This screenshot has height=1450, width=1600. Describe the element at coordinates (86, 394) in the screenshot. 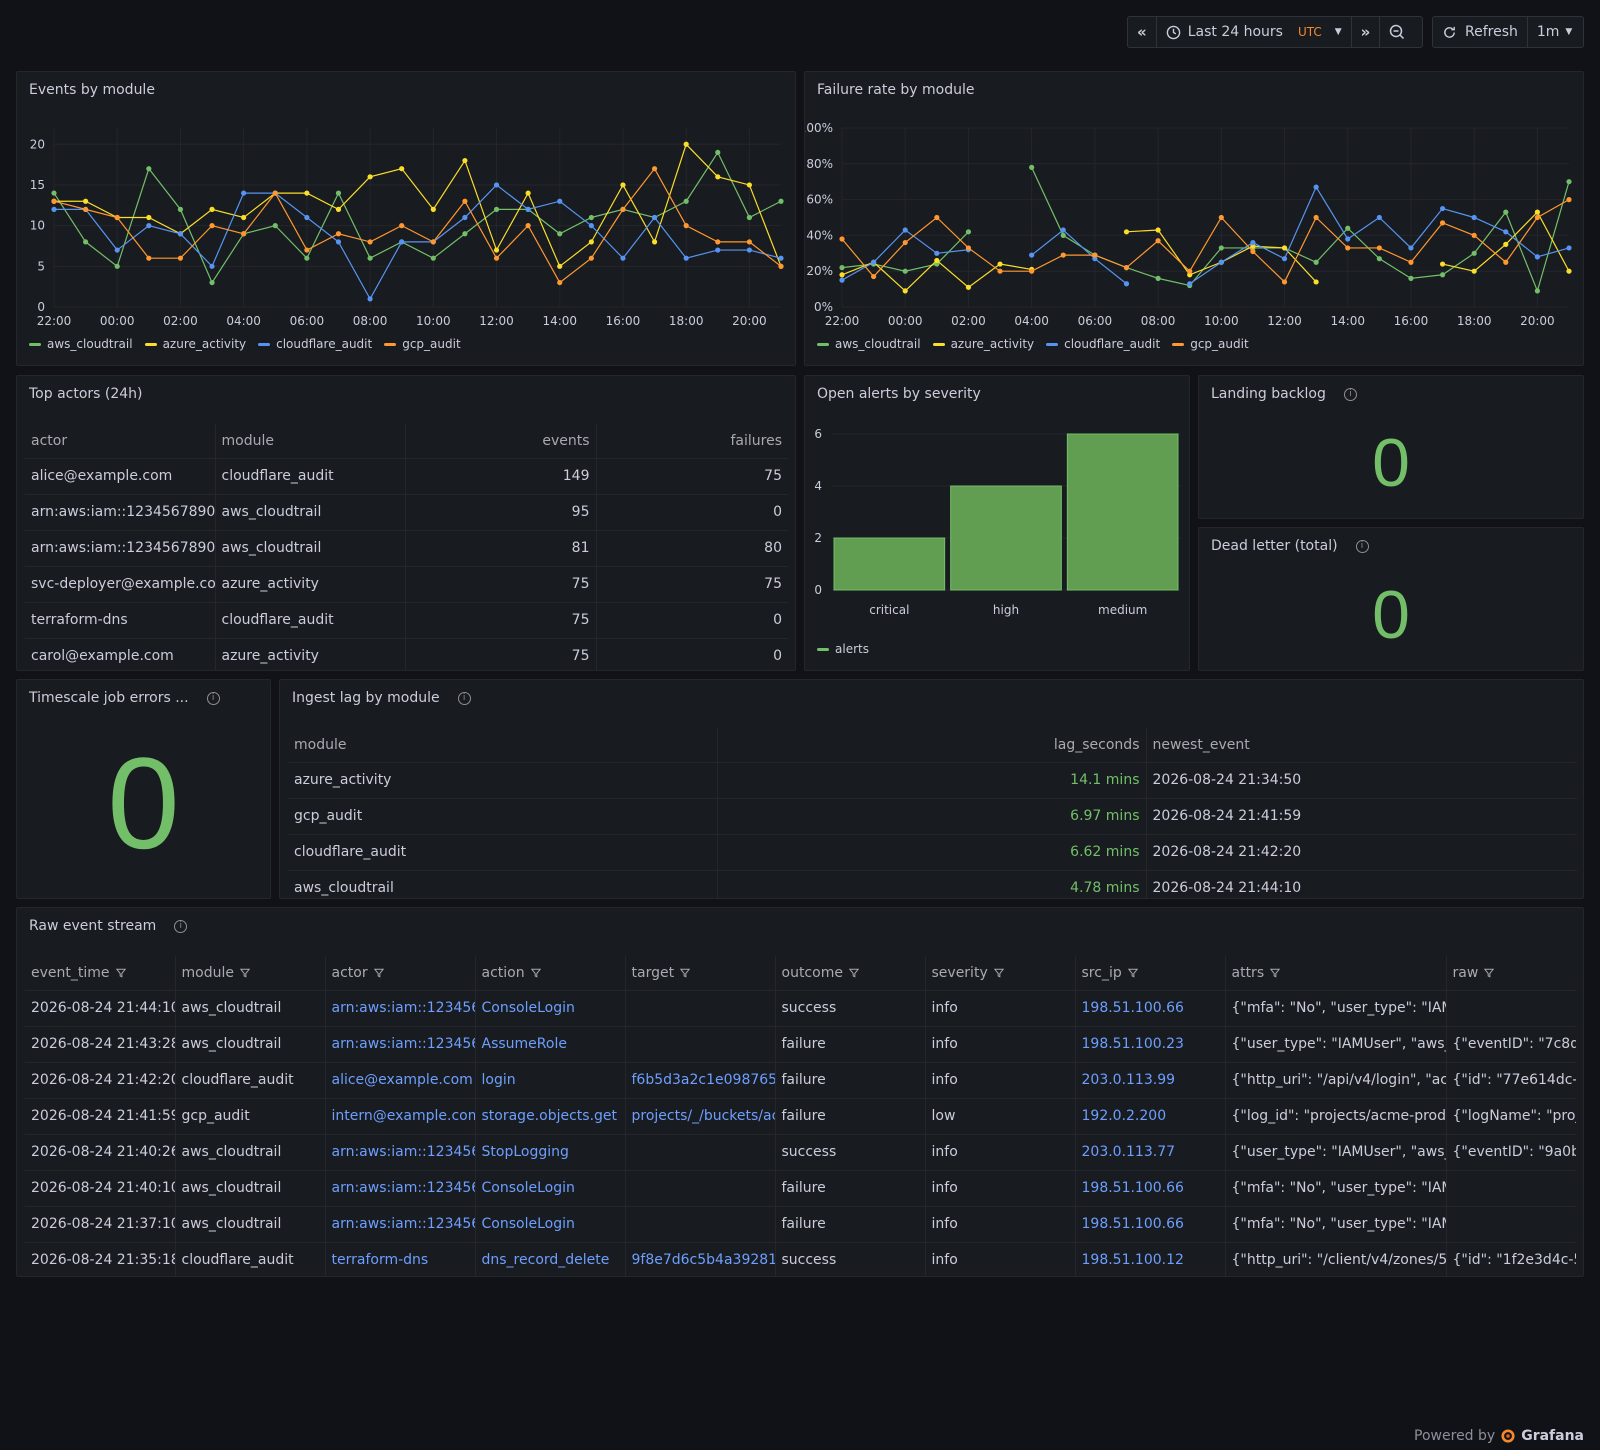

I see `panel-title: Top actors (24h)` at that location.